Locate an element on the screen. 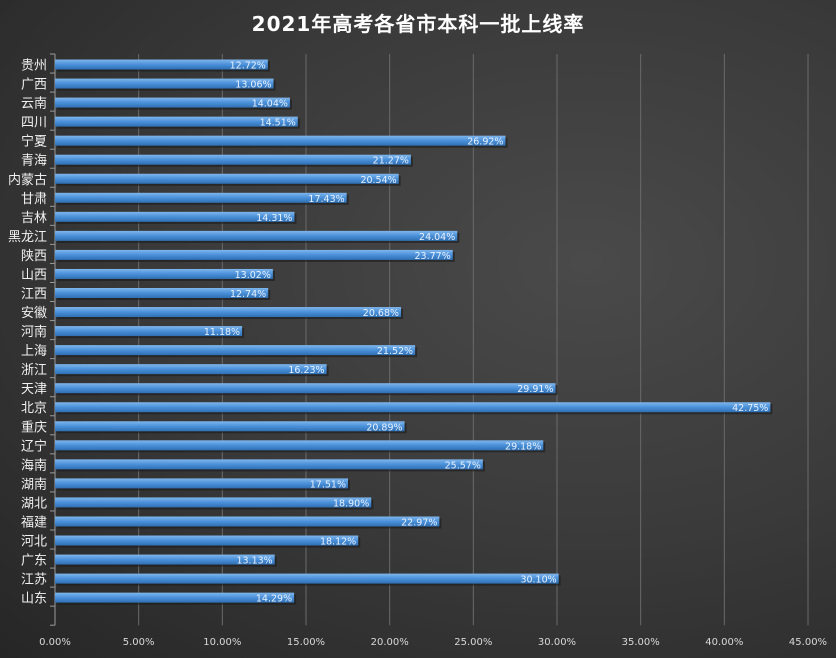 This screenshot has height=658, width=836. data-label: 14.29% is located at coordinates (274, 599).